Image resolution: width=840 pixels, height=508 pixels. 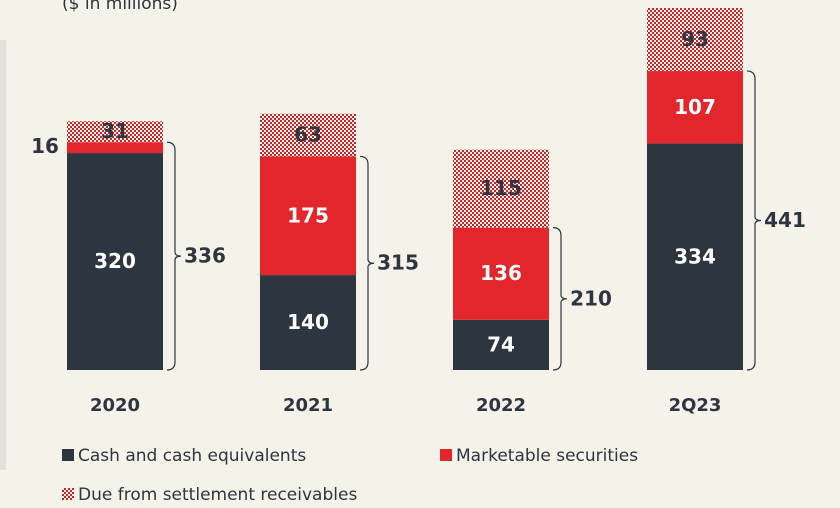 What do you see at coordinates (115, 405) in the screenshot?
I see `x-tick-label: 2020` at bounding box center [115, 405].